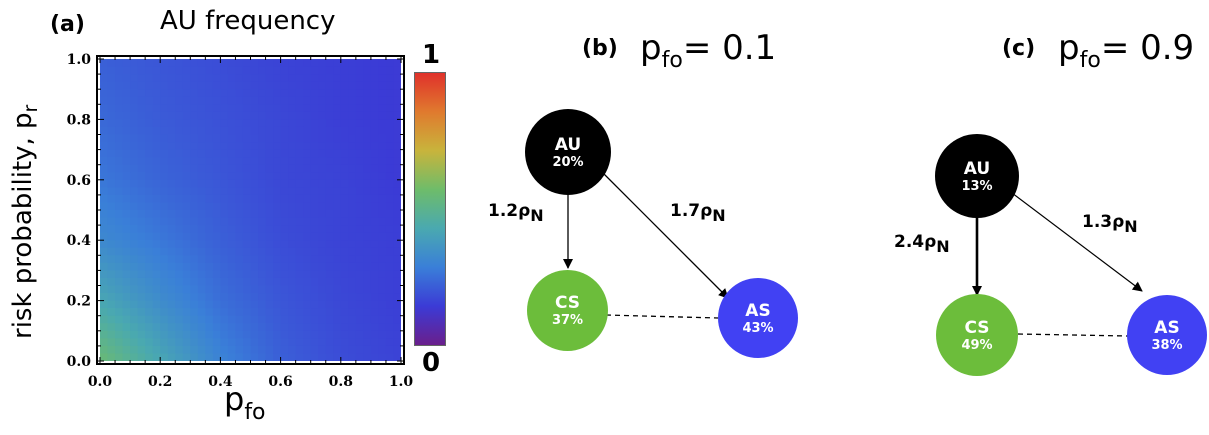 The height and width of the screenshot is (435, 1209). I want to click on rate-symbol: ρ, so click(706, 211).